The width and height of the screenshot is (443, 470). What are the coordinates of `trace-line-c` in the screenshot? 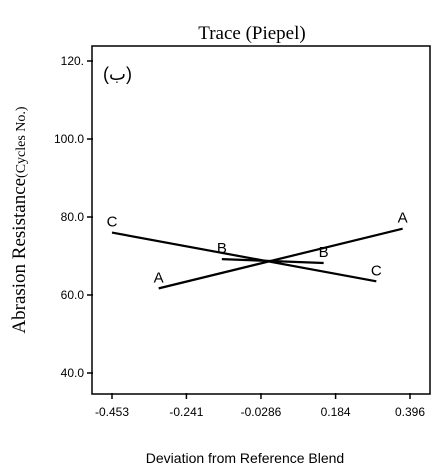 It's located at (244, 257).